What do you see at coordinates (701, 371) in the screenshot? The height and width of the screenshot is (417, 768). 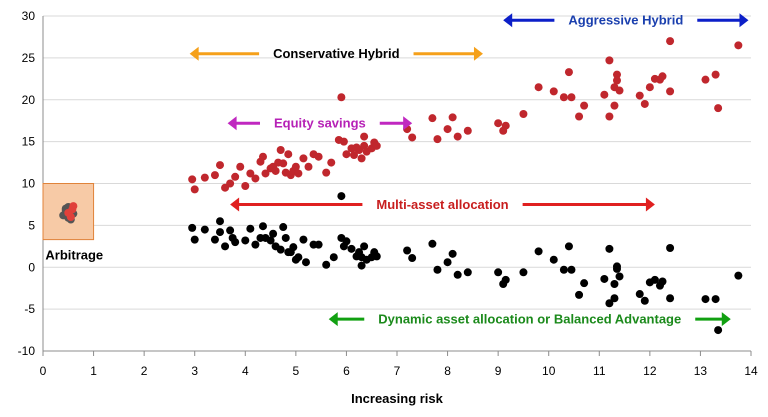 I see `x-tick-label: 13` at bounding box center [701, 371].